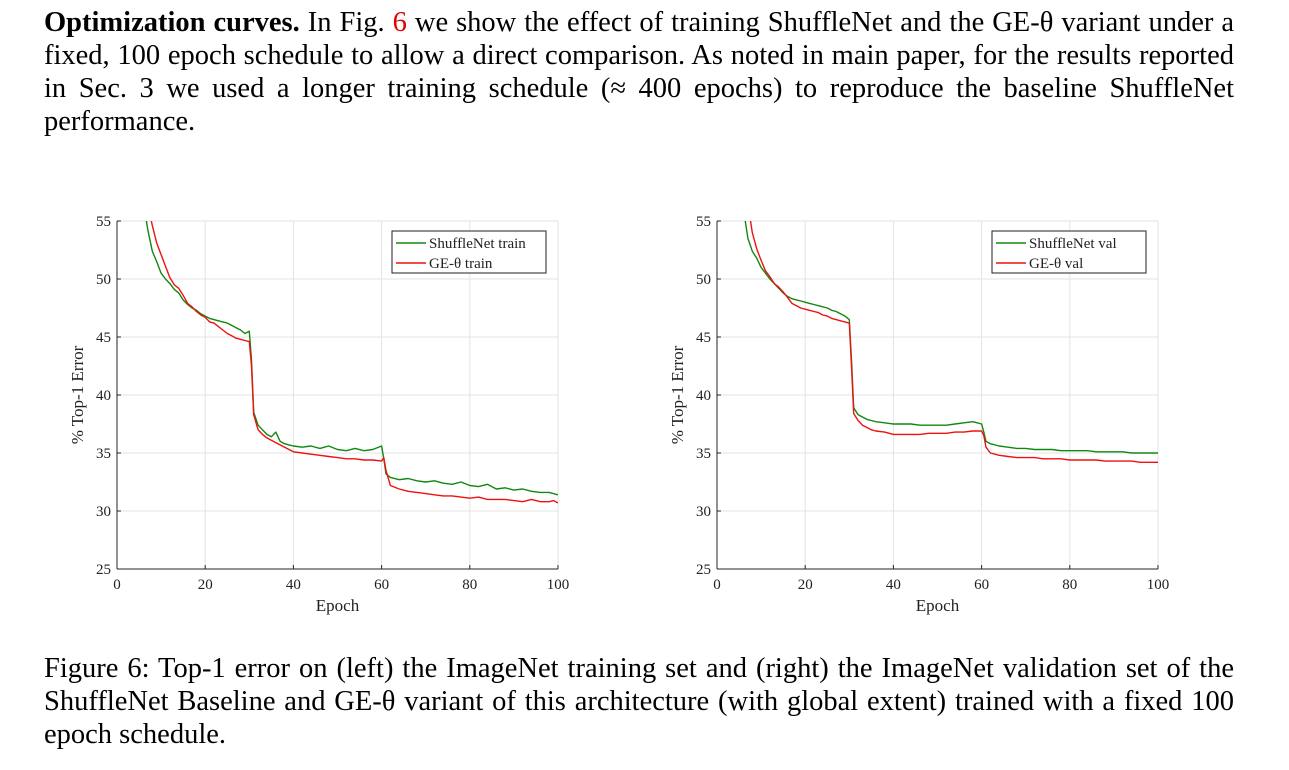  I want to click on chart-legend: ShuffleNet train GE-θ train, so click(469, 252).